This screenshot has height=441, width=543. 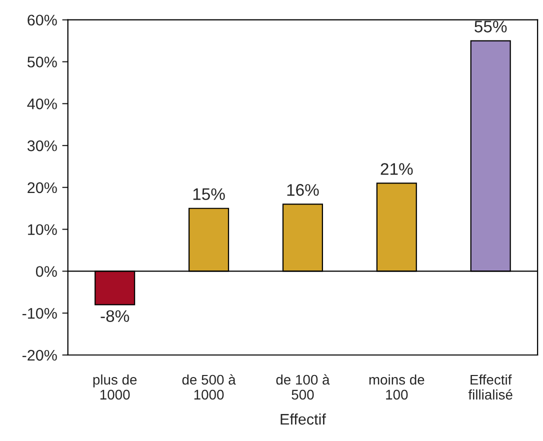 What do you see at coordinates (303, 190) in the screenshot?
I see `data-label: 16%` at bounding box center [303, 190].